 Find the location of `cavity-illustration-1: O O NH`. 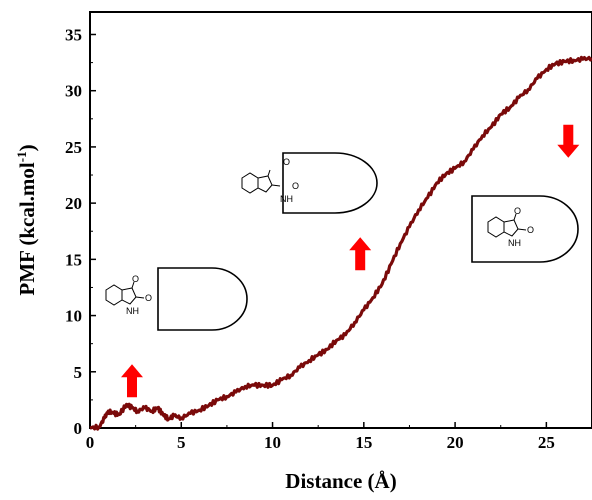

cavity-illustration-1: O O NH is located at coordinates (176, 299).